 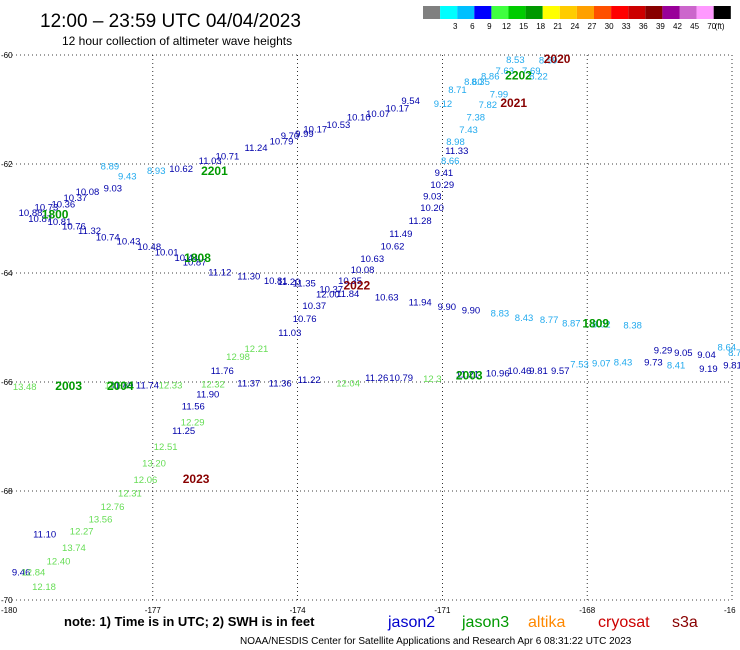 I want to click on colorbar-label: 6, so click(x=472, y=26).